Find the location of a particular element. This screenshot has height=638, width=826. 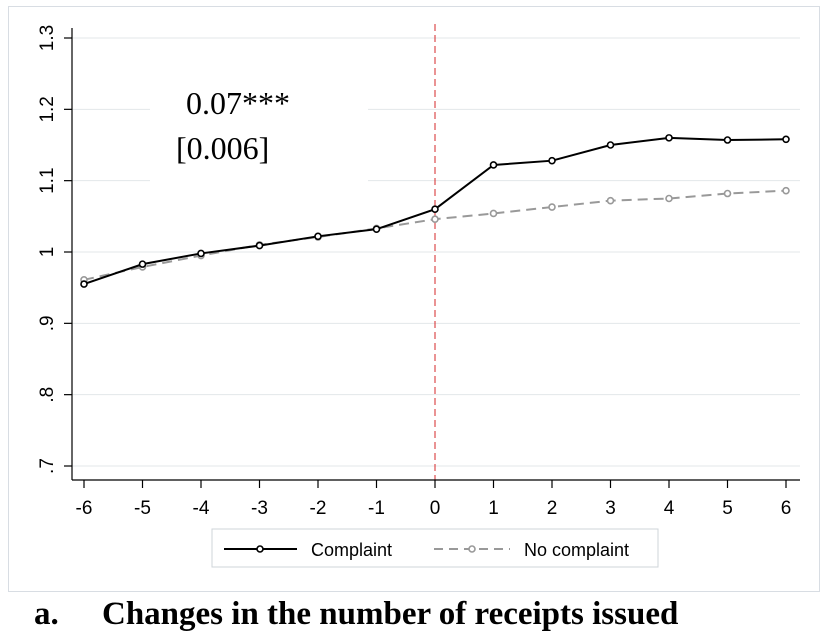

legend-item-no-complaint: No complaint is located at coordinates (531, 550).